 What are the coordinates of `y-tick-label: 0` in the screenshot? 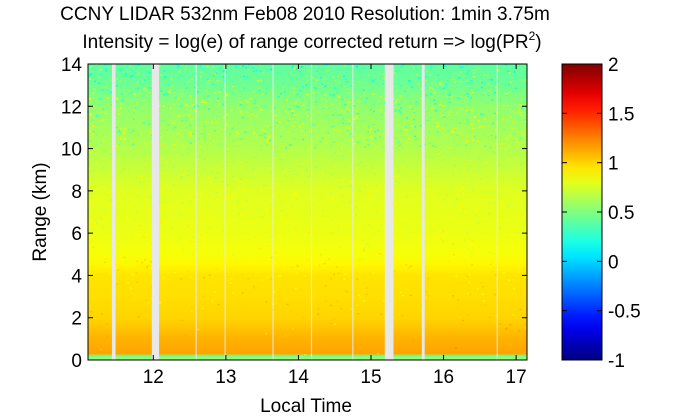 It's located at (76, 361).